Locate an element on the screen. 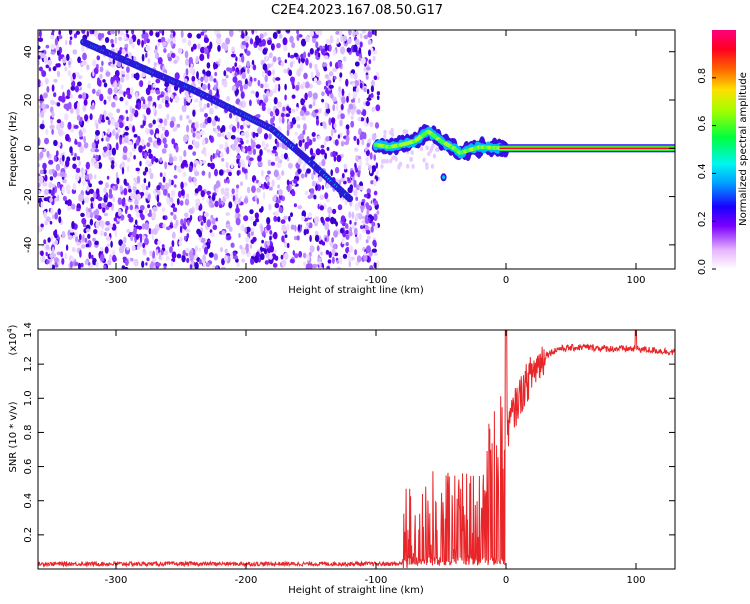 This screenshot has width=750, height=604. x-tick-label: 100 is located at coordinates (635, 580).